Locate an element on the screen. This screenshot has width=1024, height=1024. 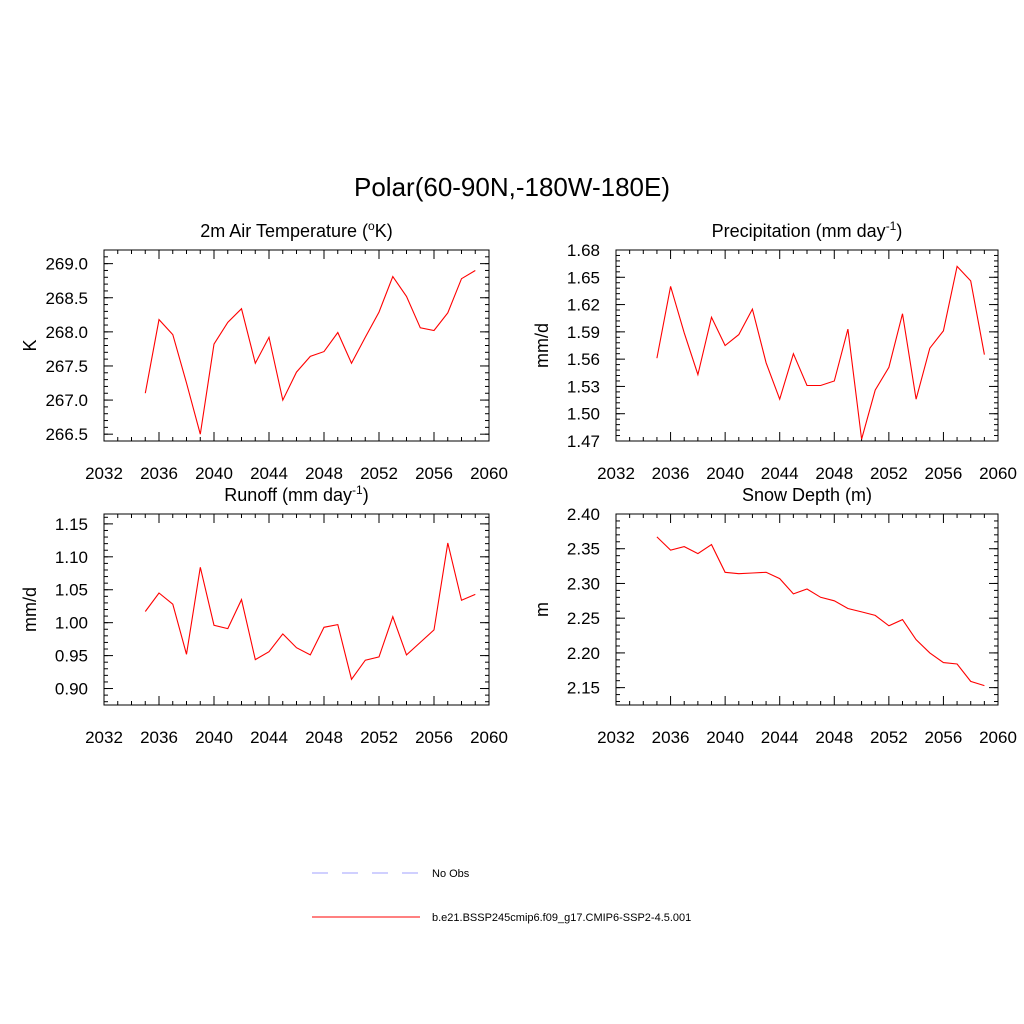
y-tick-label: 1.65 is located at coordinates (583, 277).